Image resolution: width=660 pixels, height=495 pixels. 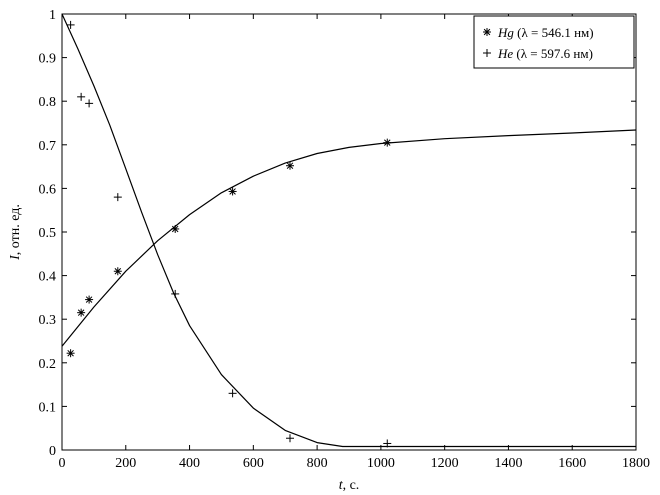 I want to click on x-tick-label: 1000, so click(x=381, y=463).